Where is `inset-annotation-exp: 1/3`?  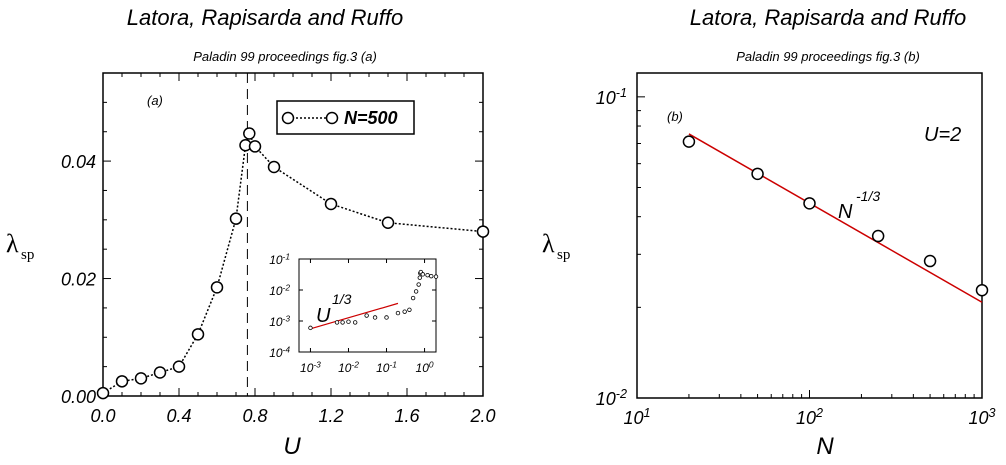
inset-annotation-exp: 1/3 is located at coordinates (342, 299).